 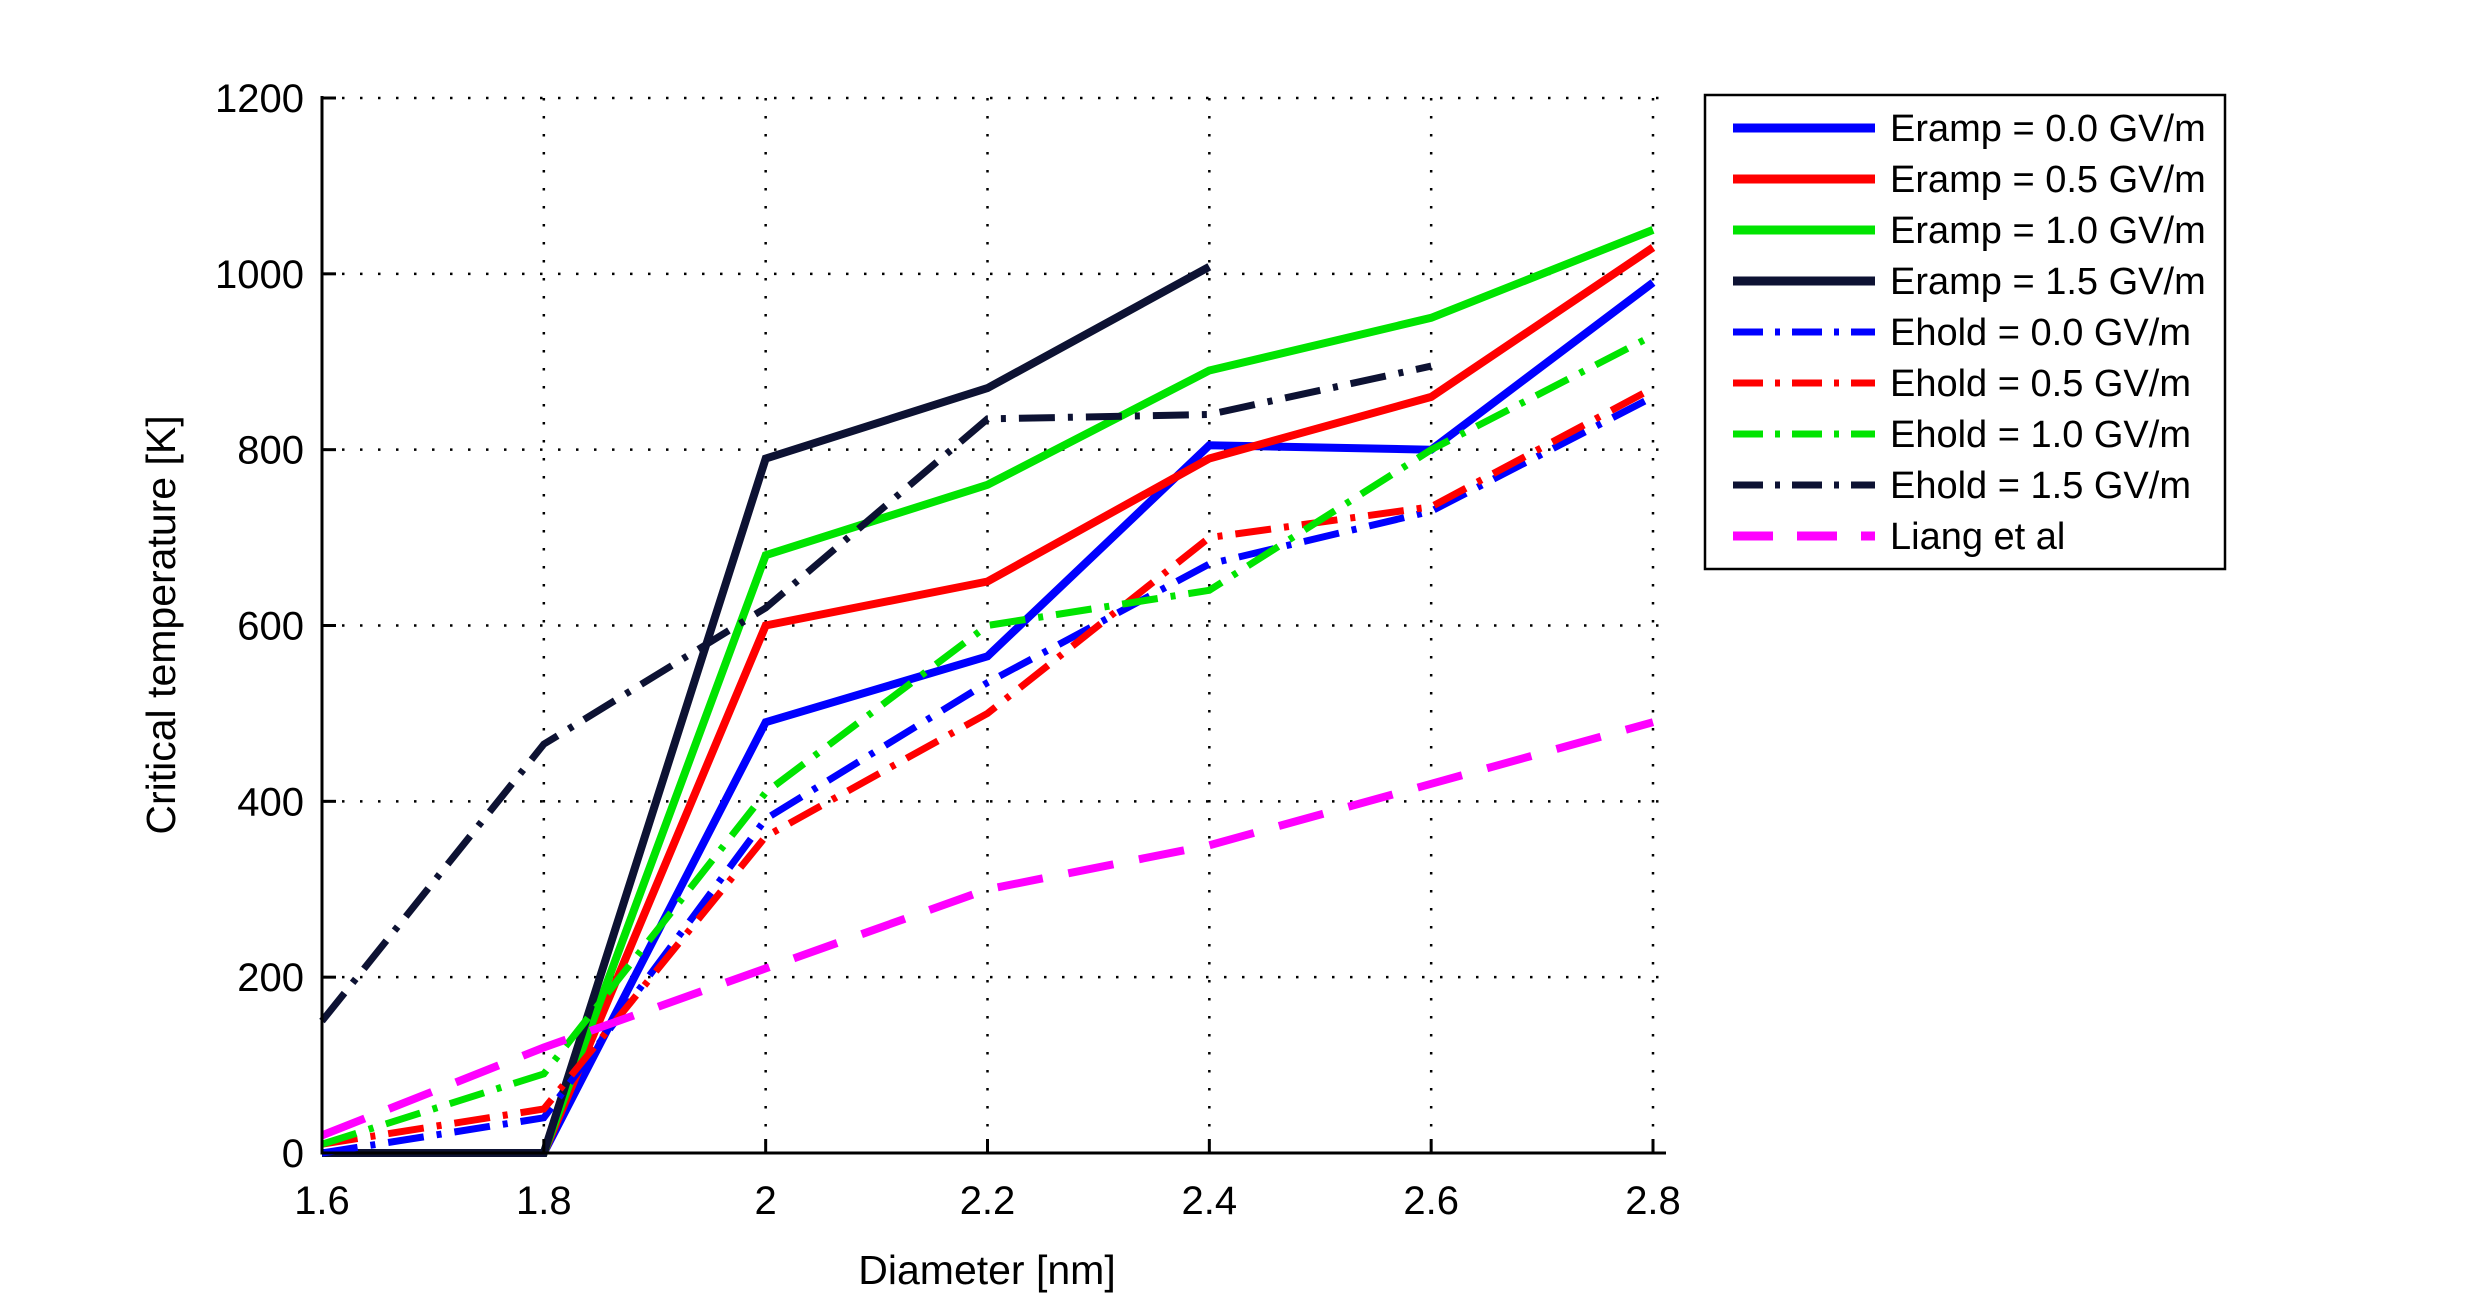 What do you see at coordinates (161, 624) in the screenshot?
I see `y-axis-label: Critical temperature [K]` at bounding box center [161, 624].